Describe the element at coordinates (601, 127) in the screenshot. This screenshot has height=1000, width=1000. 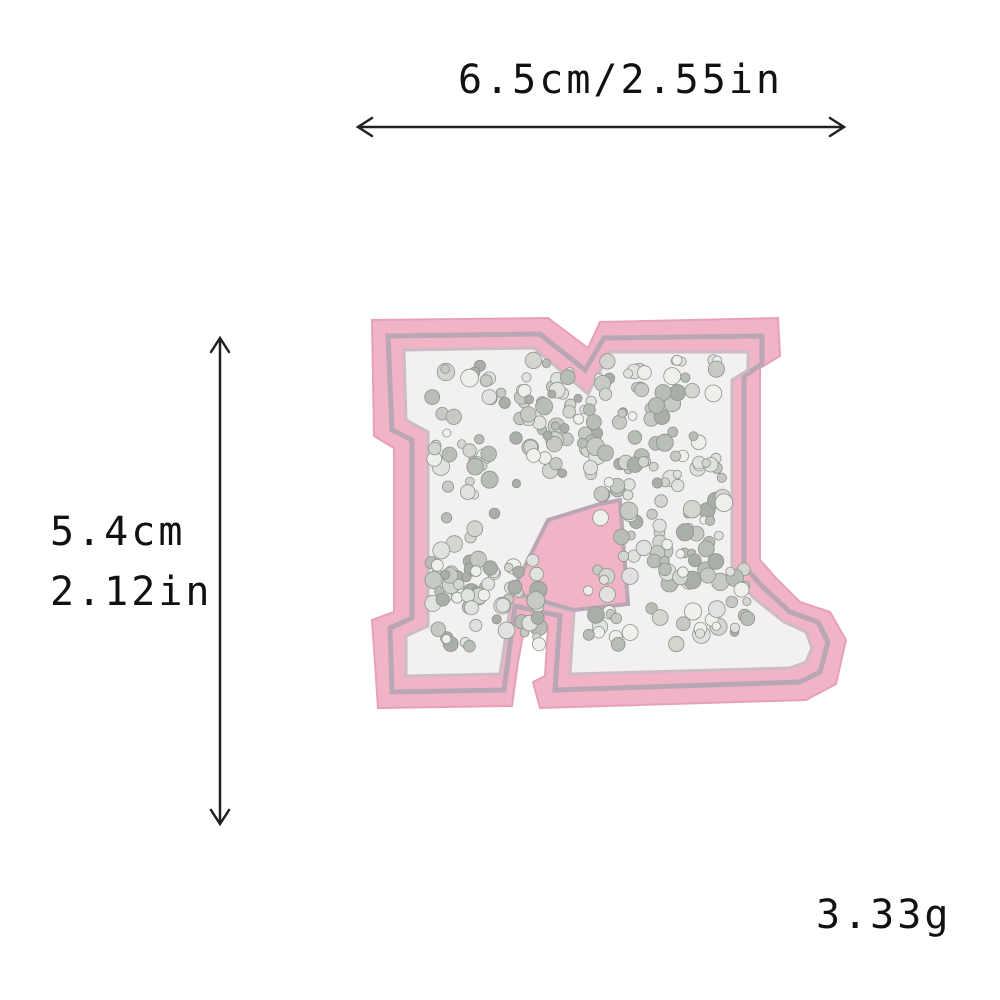
I see `width-arrow` at that location.